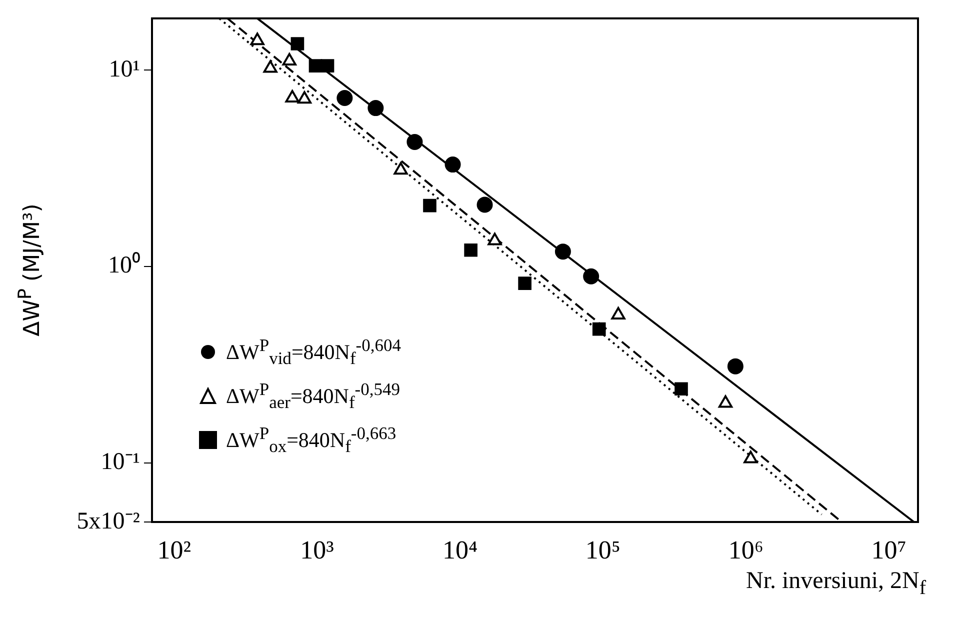  I want to click on x-tick-label: 10³, so click(317, 549).